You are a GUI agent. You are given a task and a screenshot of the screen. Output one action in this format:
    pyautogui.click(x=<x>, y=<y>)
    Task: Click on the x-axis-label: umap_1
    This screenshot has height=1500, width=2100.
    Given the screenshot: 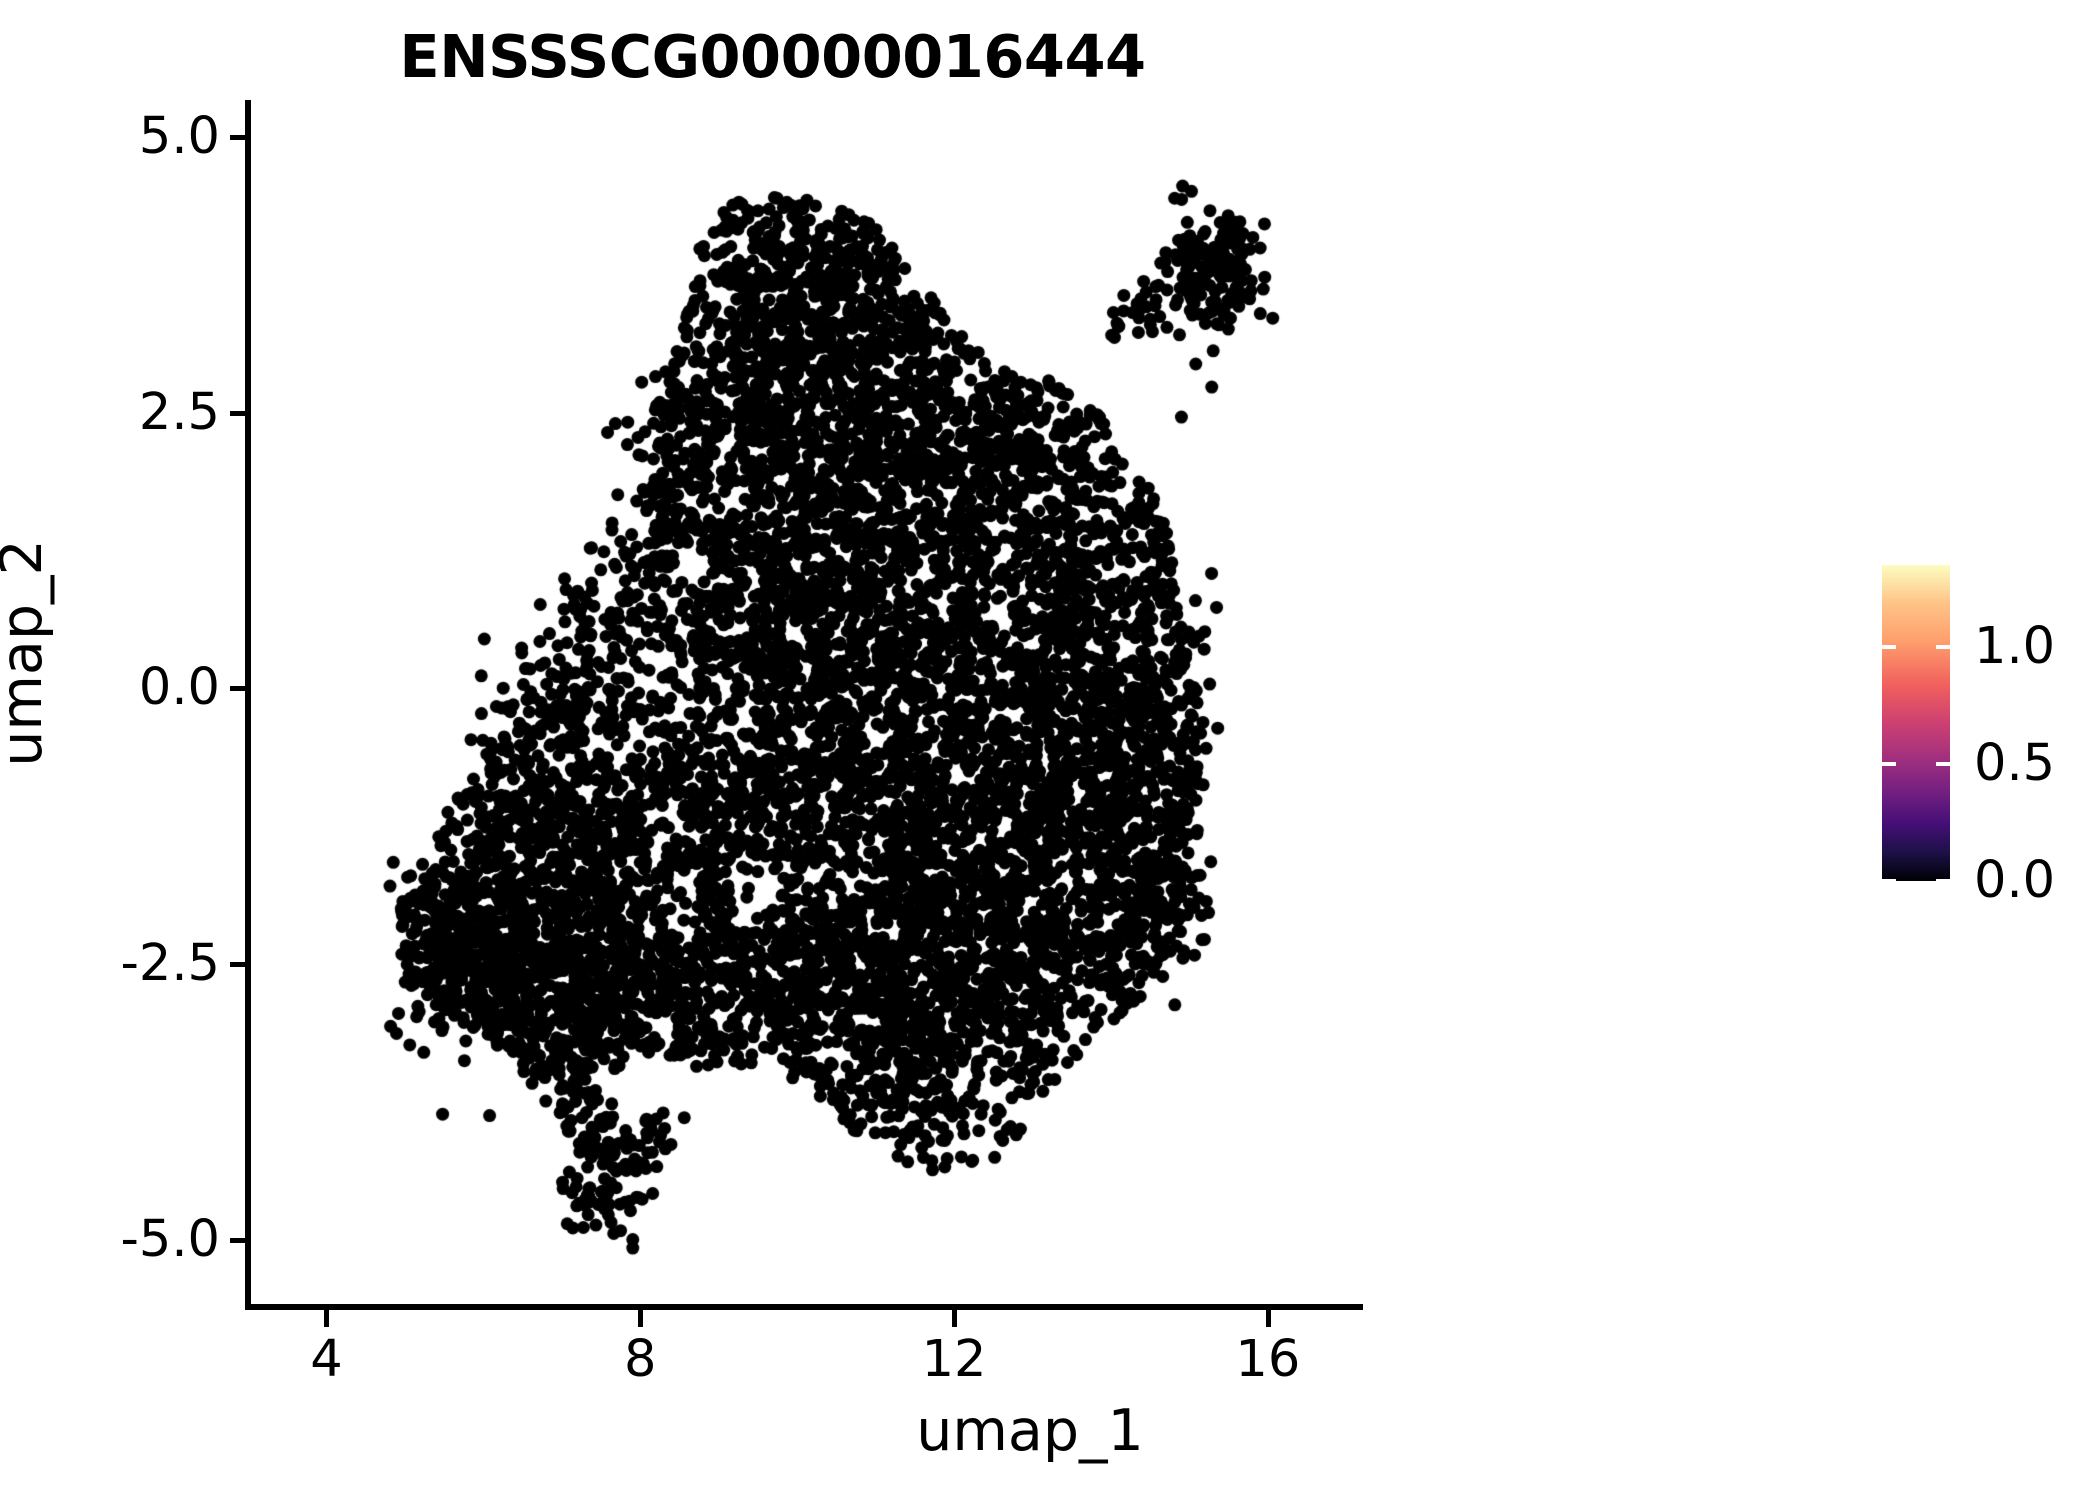 What is the action you would take?
    pyautogui.click(x=1030, y=1431)
    